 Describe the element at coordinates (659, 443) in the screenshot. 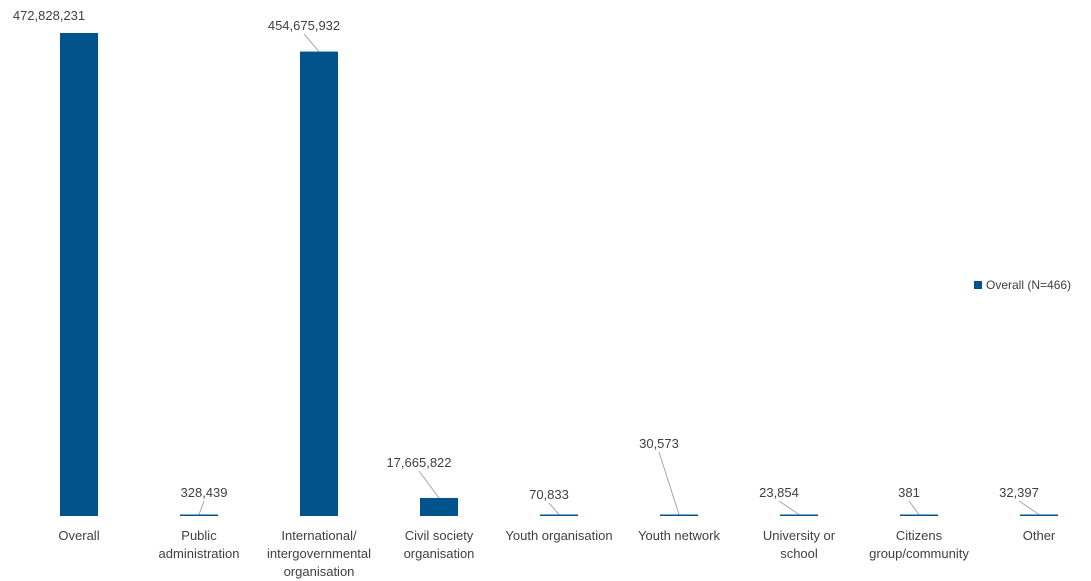

I see `data-label: 30,573` at that location.